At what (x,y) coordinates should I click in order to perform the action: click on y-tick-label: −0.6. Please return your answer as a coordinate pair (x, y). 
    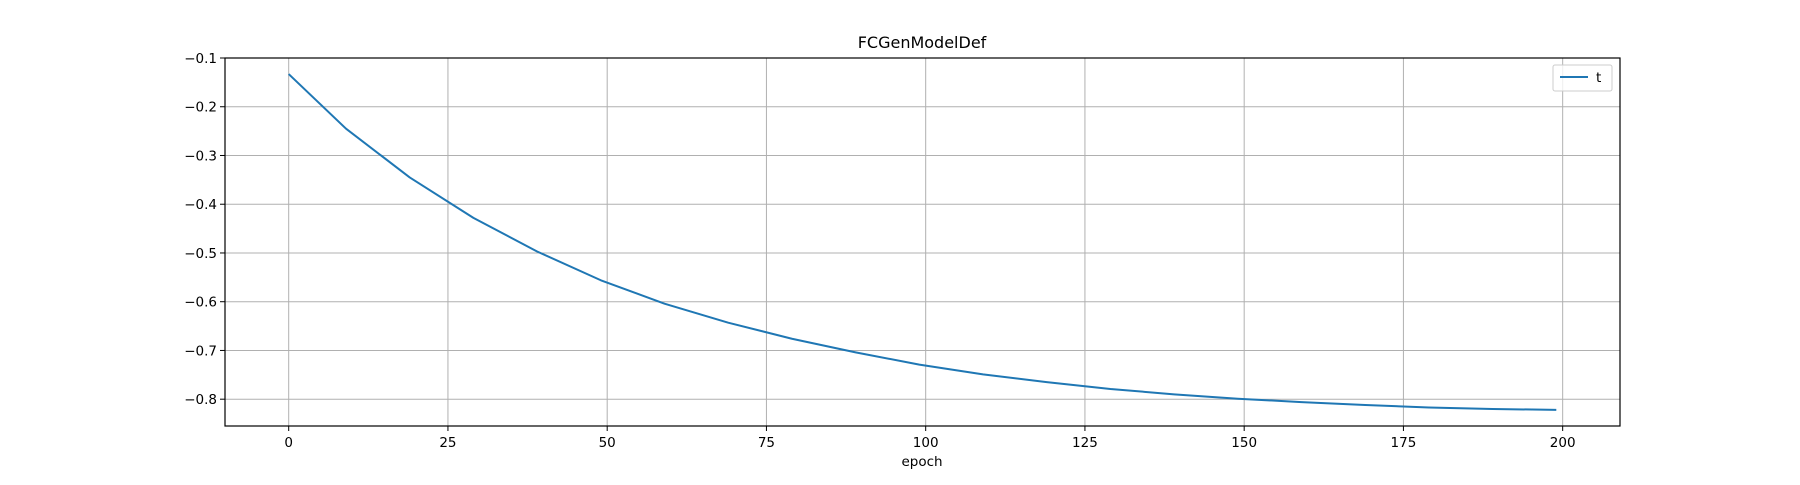
    Looking at the image, I should click on (200, 303).